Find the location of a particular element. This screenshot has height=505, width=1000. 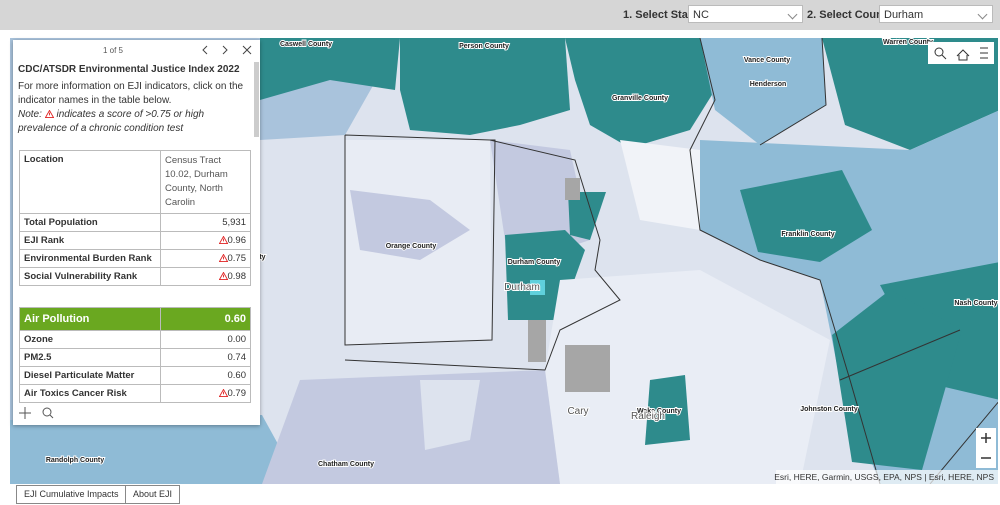

map-label: Nash County is located at coordinates (975, 303).